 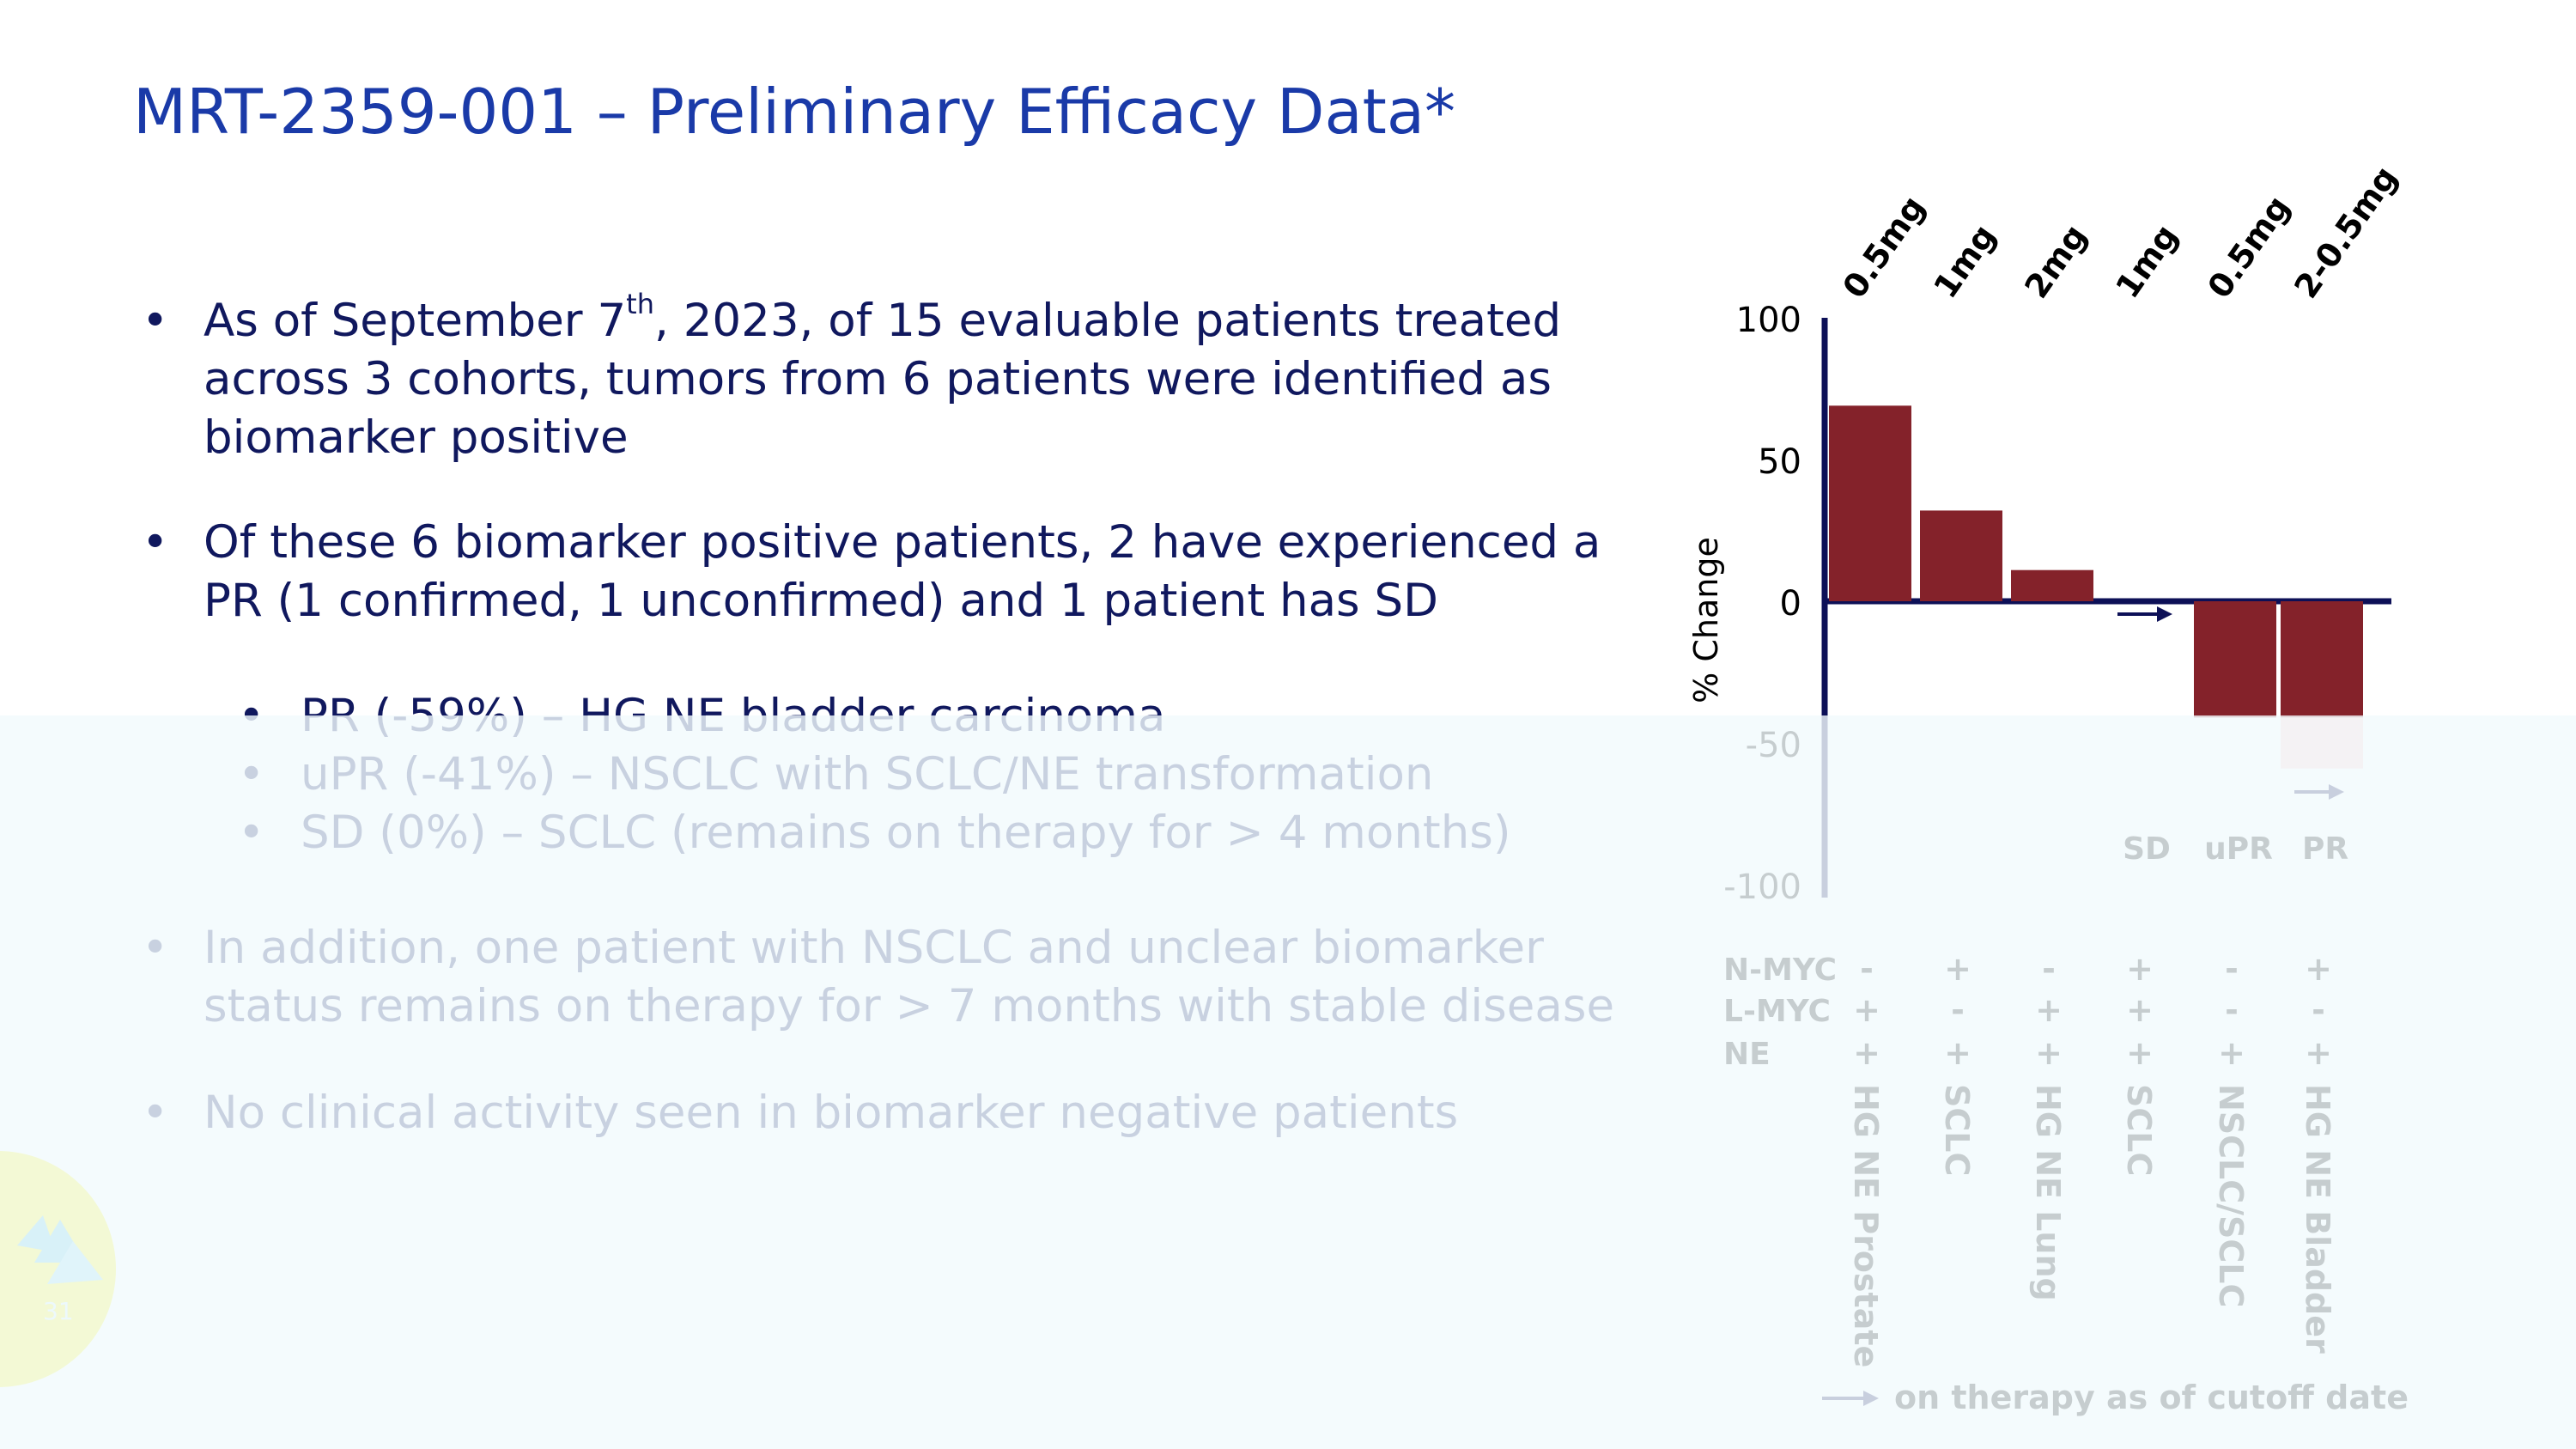 What do you see at coordinates (1769, 320) in the screenshot?
I see `y-tick-label: 100` at bounding box center [1769, 320].